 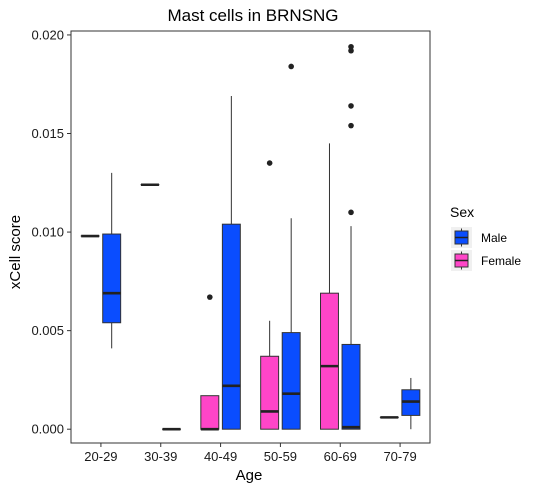 I want to click on x-tick-label: 70-79, so click(x=399, y=456).